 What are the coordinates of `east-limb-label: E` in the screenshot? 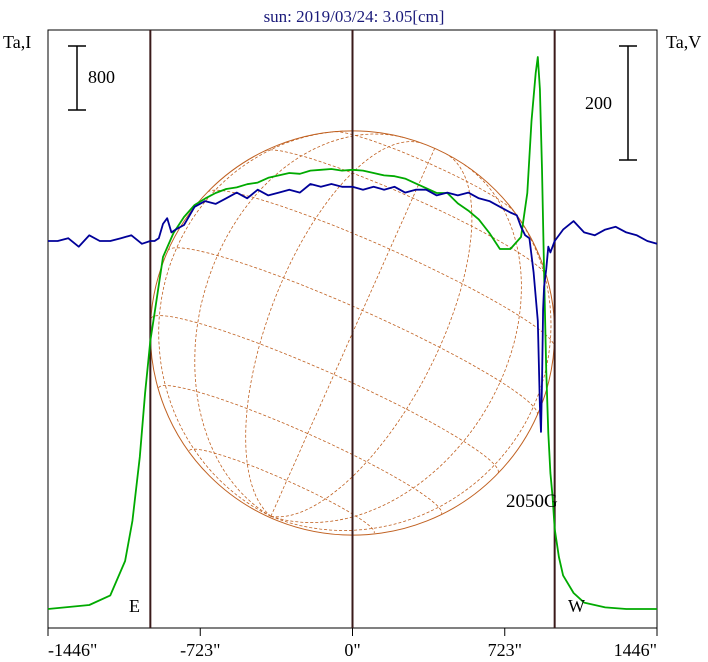 It's located at (134, 606).